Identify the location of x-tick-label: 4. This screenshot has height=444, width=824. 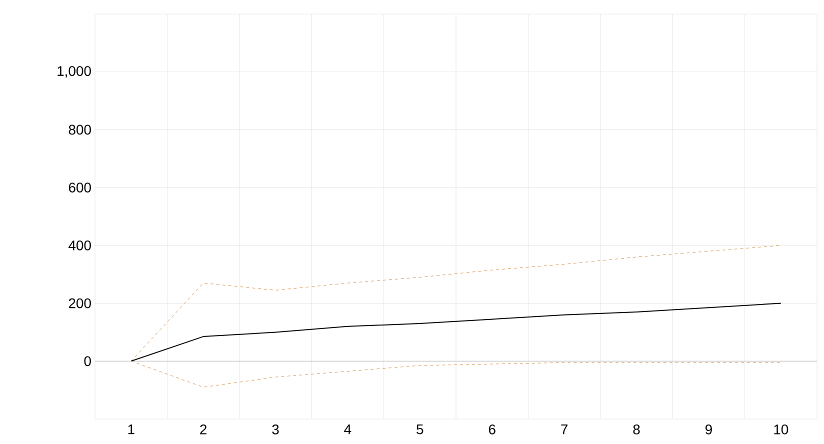
(348, 429).